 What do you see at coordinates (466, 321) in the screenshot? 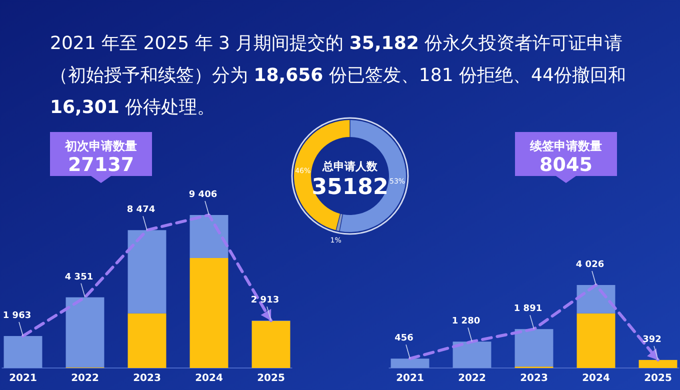
I see `annotation: 1 280` at bounding box center [466, 321].